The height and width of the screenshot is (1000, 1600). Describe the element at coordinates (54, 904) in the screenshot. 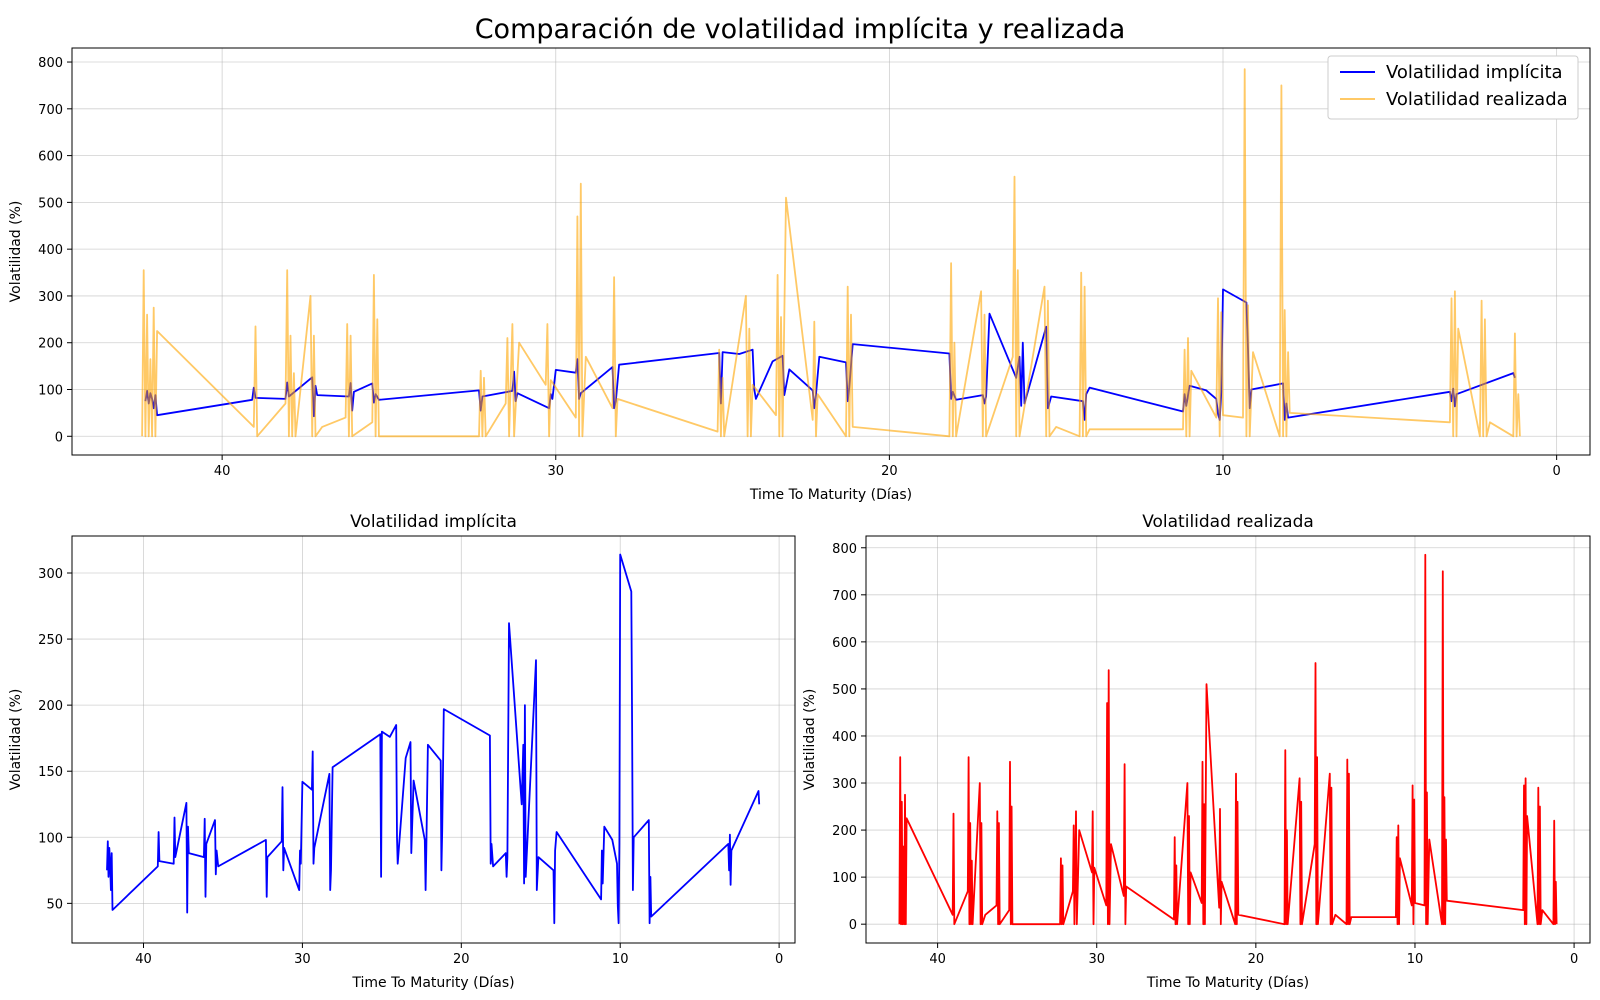

I see `y-tick-label: 50` at that location.